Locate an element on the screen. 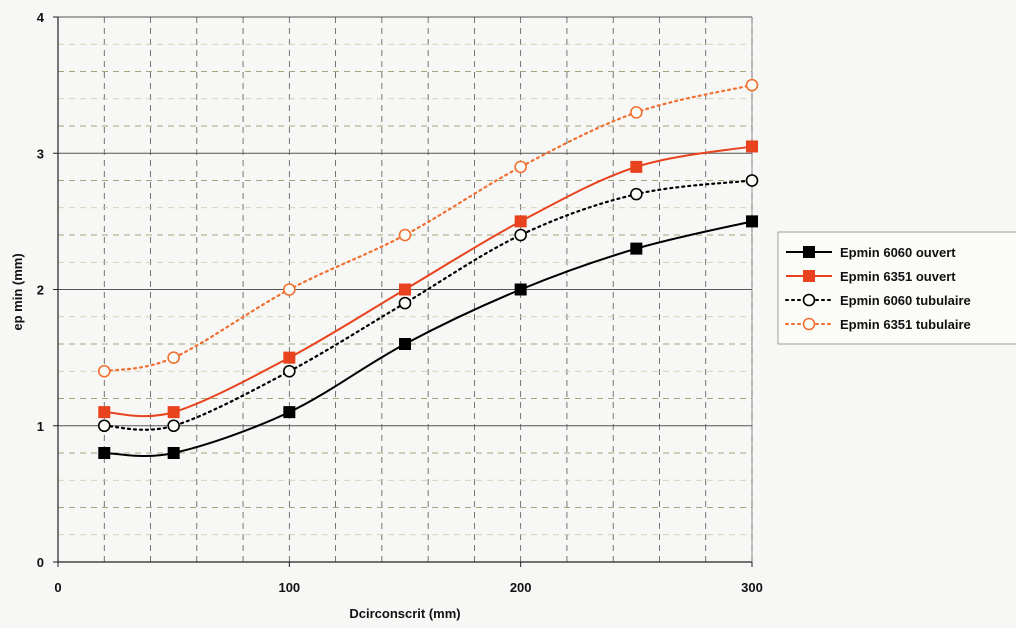  legend-label: Epmin 6351 ouvert is located at coordinates (898, 276).